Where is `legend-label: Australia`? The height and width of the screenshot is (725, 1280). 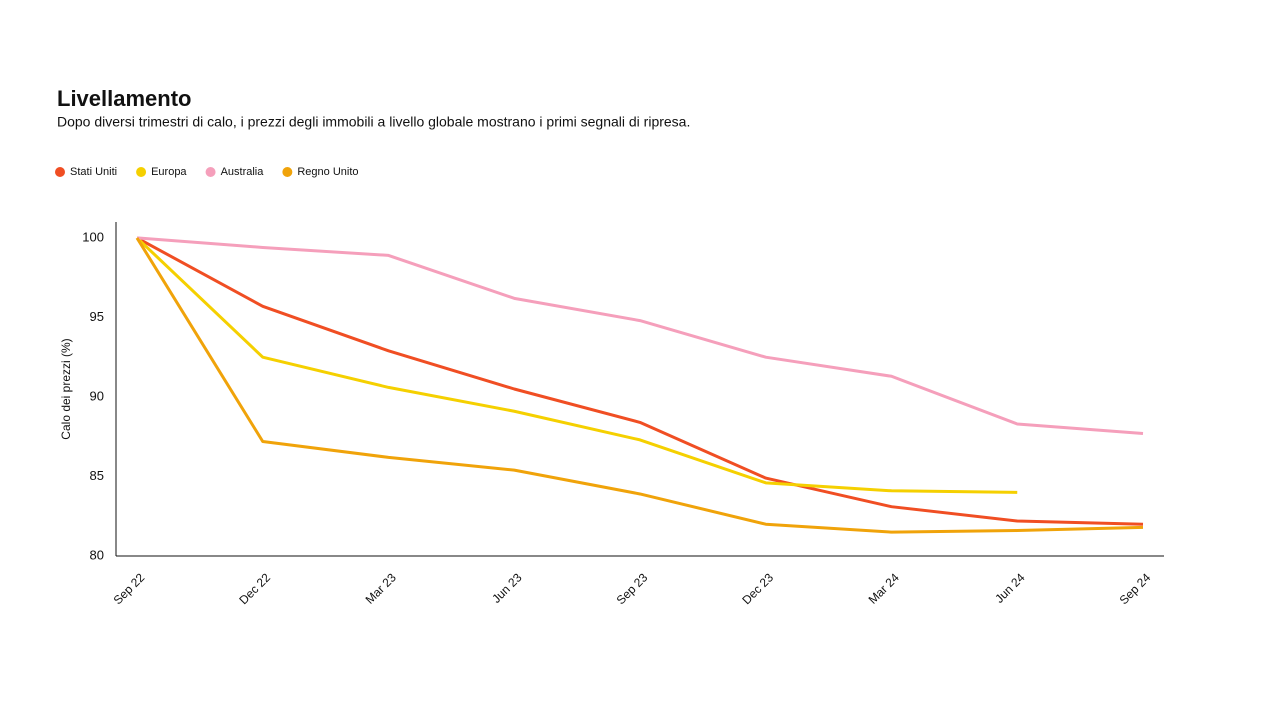 legend-label: Australia is located at coordinates (243, 172).